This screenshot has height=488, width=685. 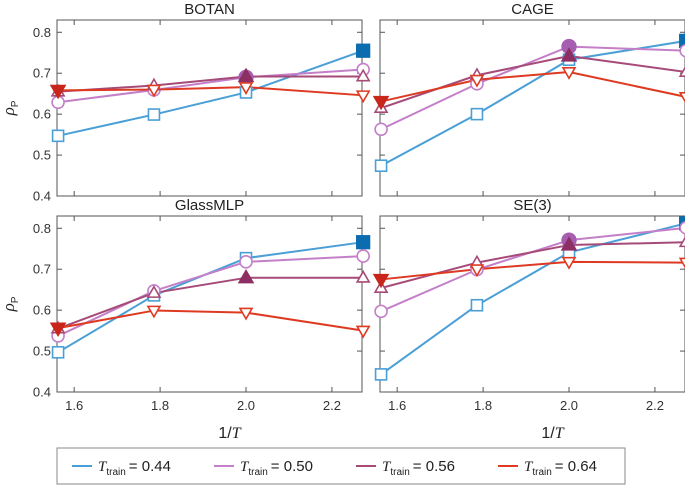 What do you see at coordinates (434, 466) in the screenshot?
I see `legend-label-value: = 0.56` at bounding box center [434, 466].